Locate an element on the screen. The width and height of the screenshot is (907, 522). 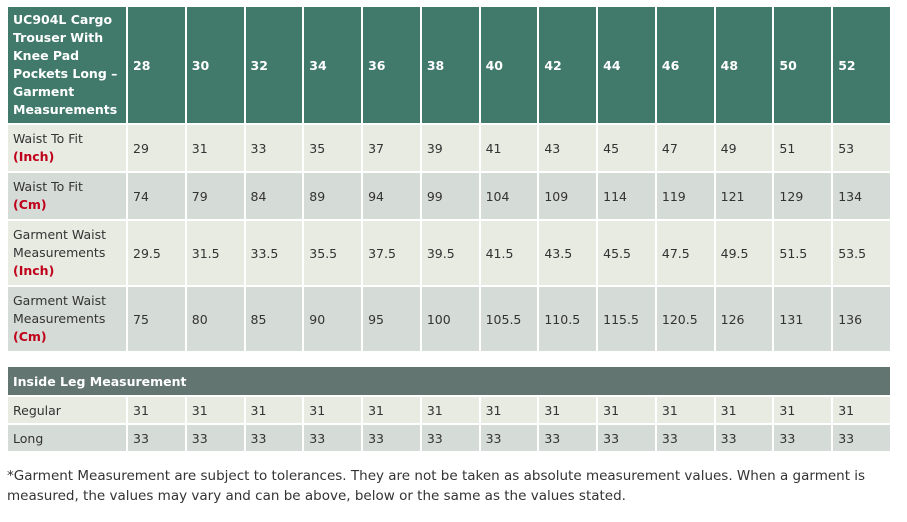
cell: 85 is located at coordinates (274, 319).